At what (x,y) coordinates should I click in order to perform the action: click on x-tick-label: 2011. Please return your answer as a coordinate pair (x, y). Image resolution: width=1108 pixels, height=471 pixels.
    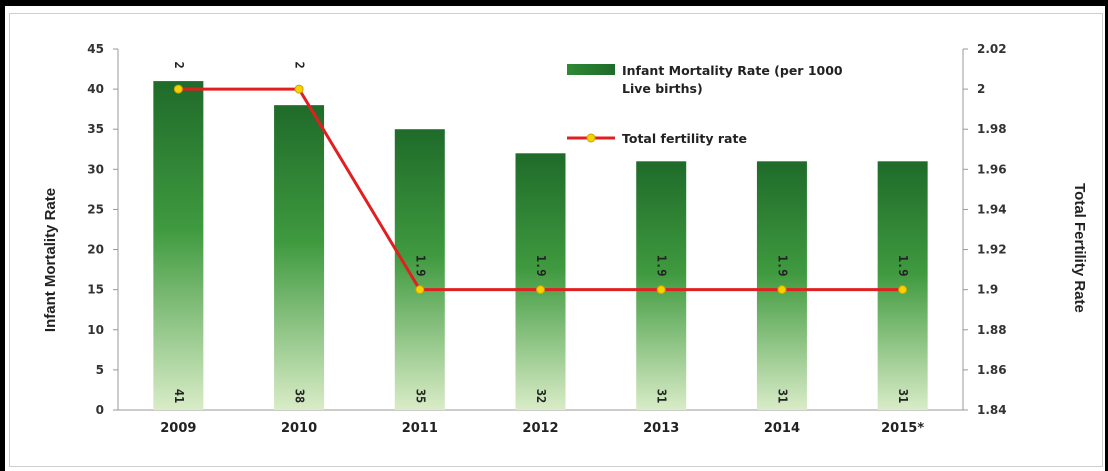
    Looking at the image, I should click on (420, 428).